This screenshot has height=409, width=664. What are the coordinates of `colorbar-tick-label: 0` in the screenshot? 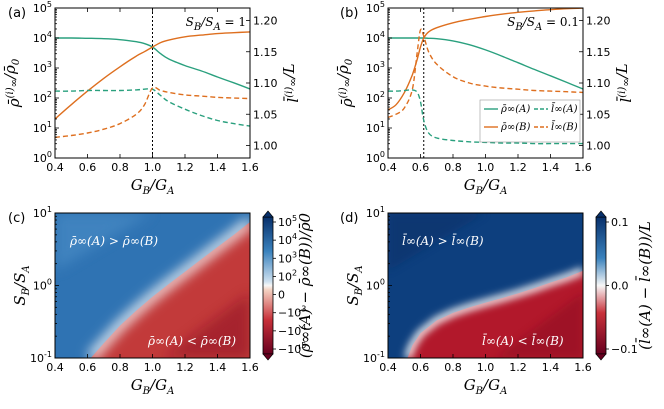 It's located at (281, 295).